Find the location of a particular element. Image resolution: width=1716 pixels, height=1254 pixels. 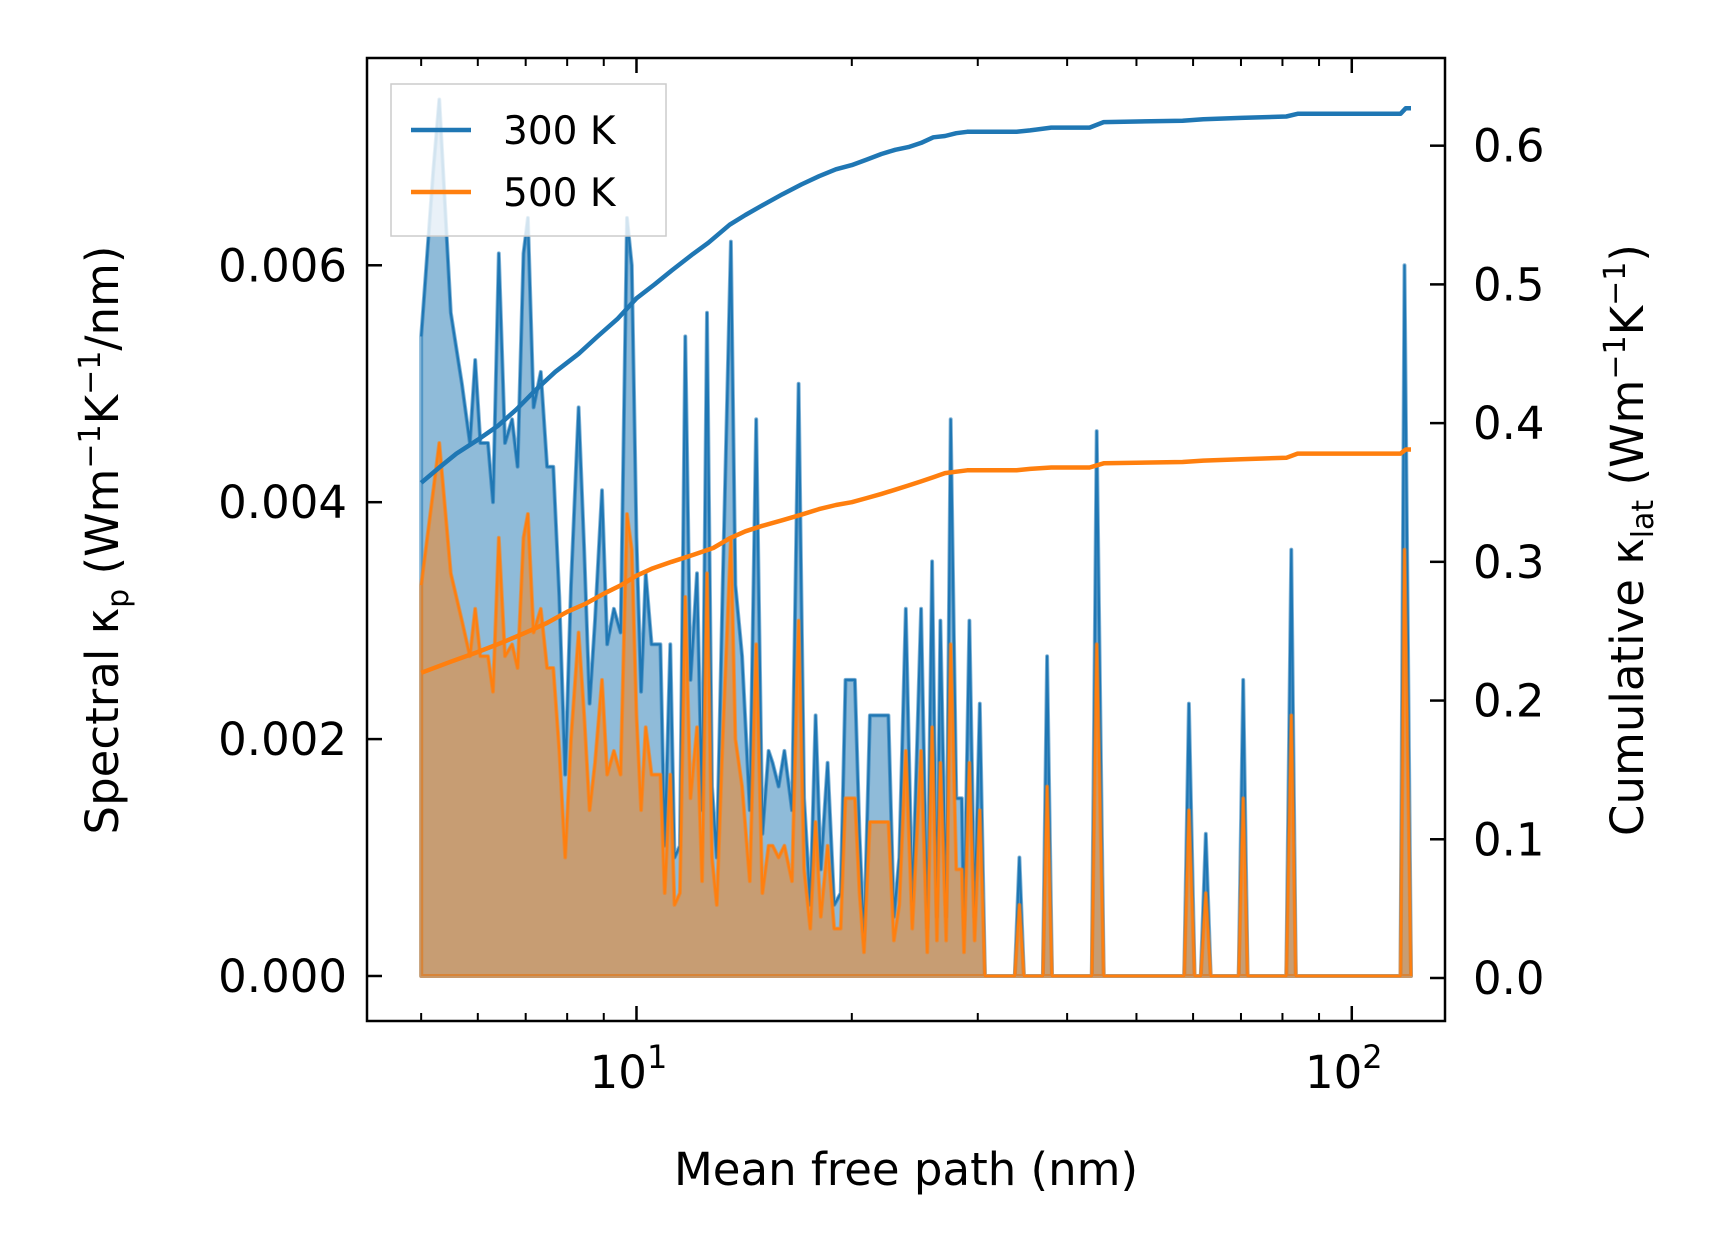

right-y-axis-label-group: Cumulative κlat (Wm−1K−1) is located at coordinates (1629, 540).